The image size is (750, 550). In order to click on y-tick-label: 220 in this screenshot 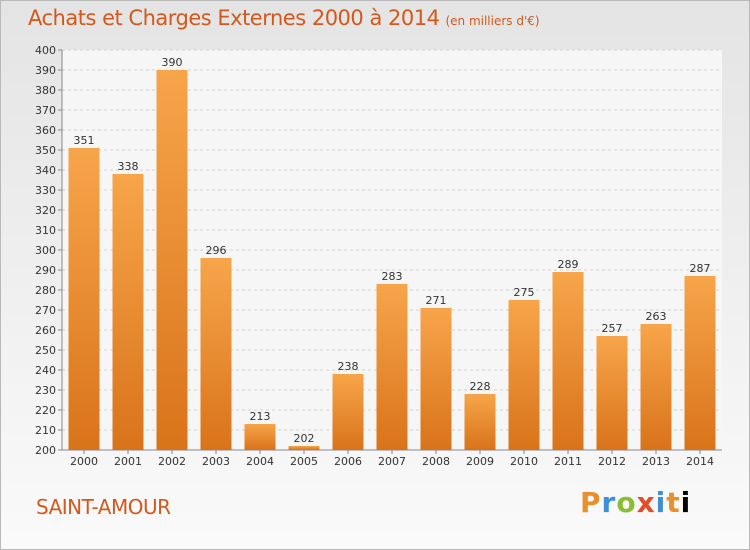, I will do `click(45, 410)`.